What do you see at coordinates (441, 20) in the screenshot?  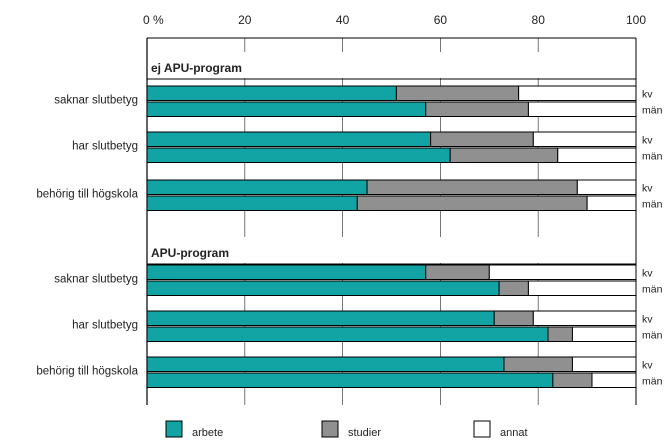 I see `x-tick-label: 60` at bounding box center [441, 20].